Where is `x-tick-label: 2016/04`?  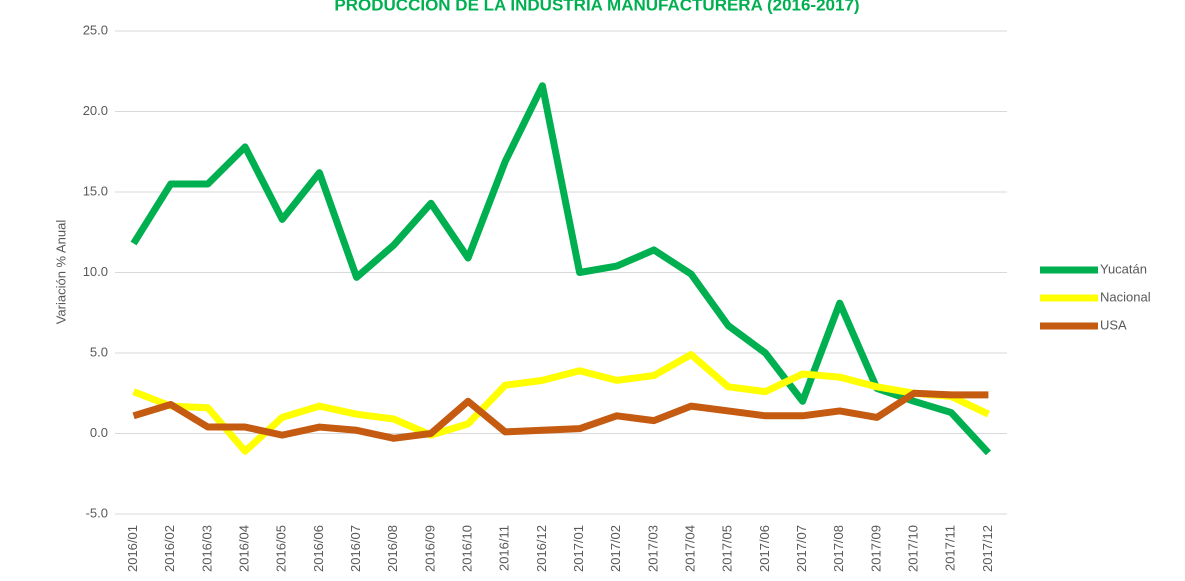
x-tick-label: 2016/04 is located at coordinates (244, 548).